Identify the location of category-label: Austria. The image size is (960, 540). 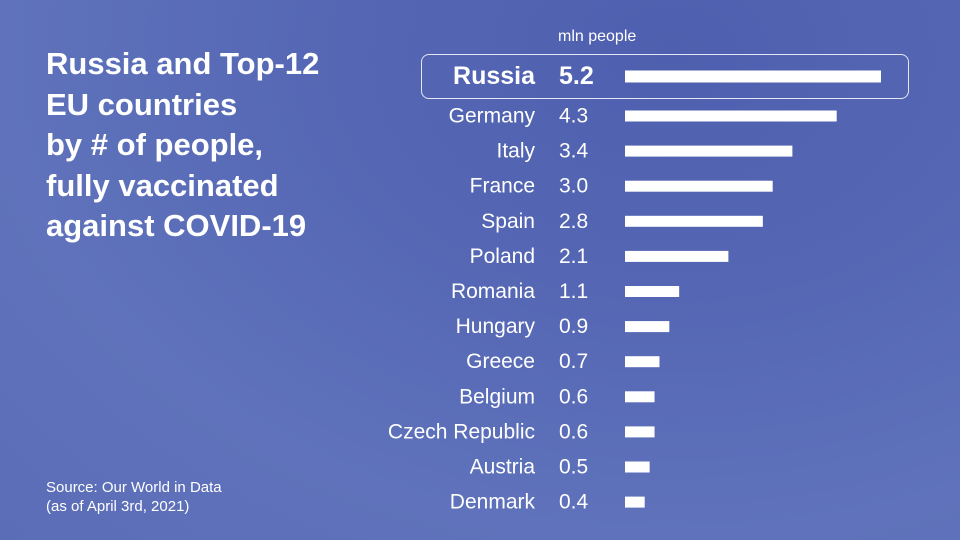
(503, 467).